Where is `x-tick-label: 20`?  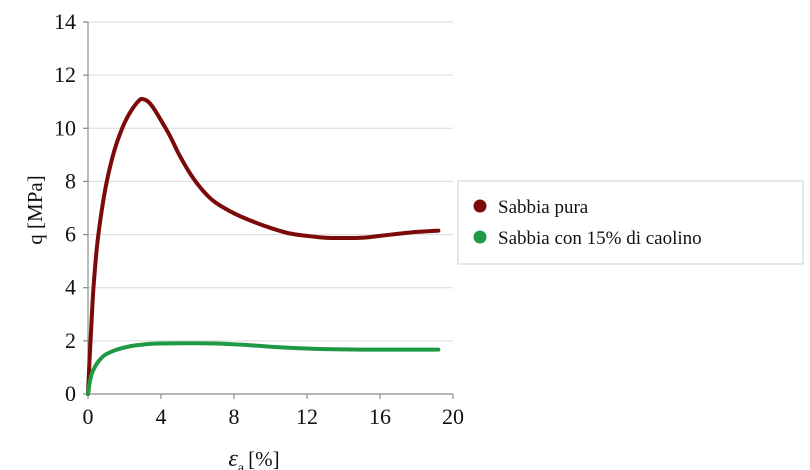 x-tick-label: 20 is located at coordinates (453, 416).